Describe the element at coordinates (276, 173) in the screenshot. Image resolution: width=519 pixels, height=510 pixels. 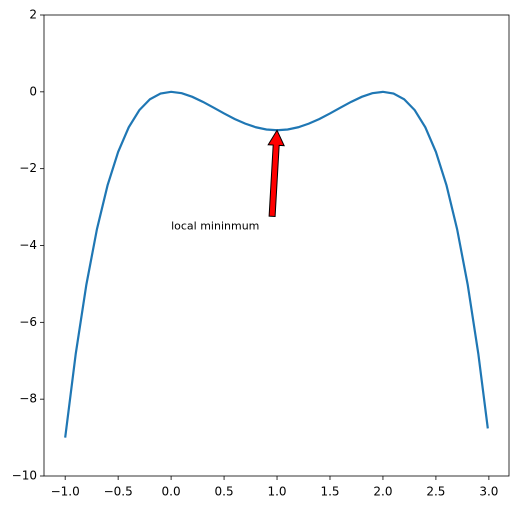
I see `annotation-arrow` at that location.